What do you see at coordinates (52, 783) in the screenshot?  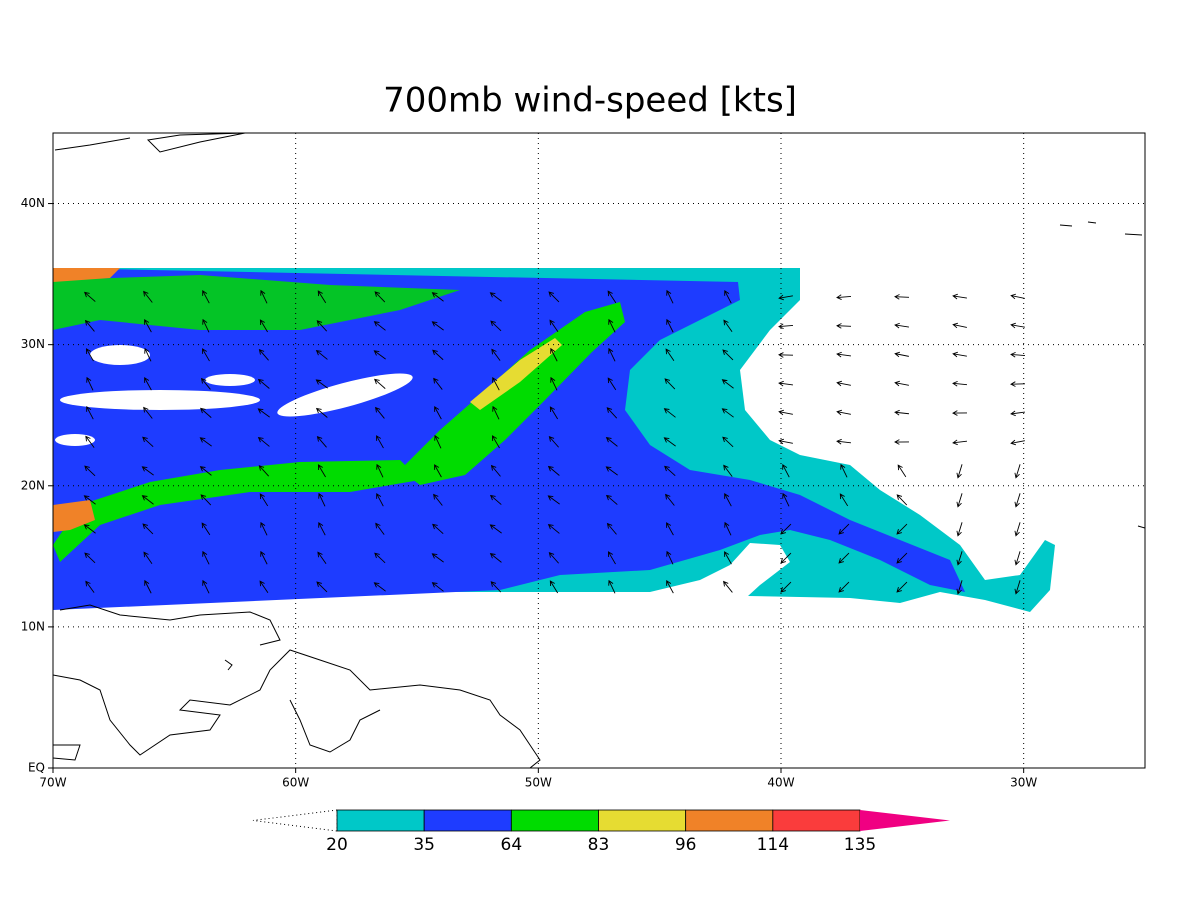 I see `x-tick-label: 70W` at bounding box center [52, 783].